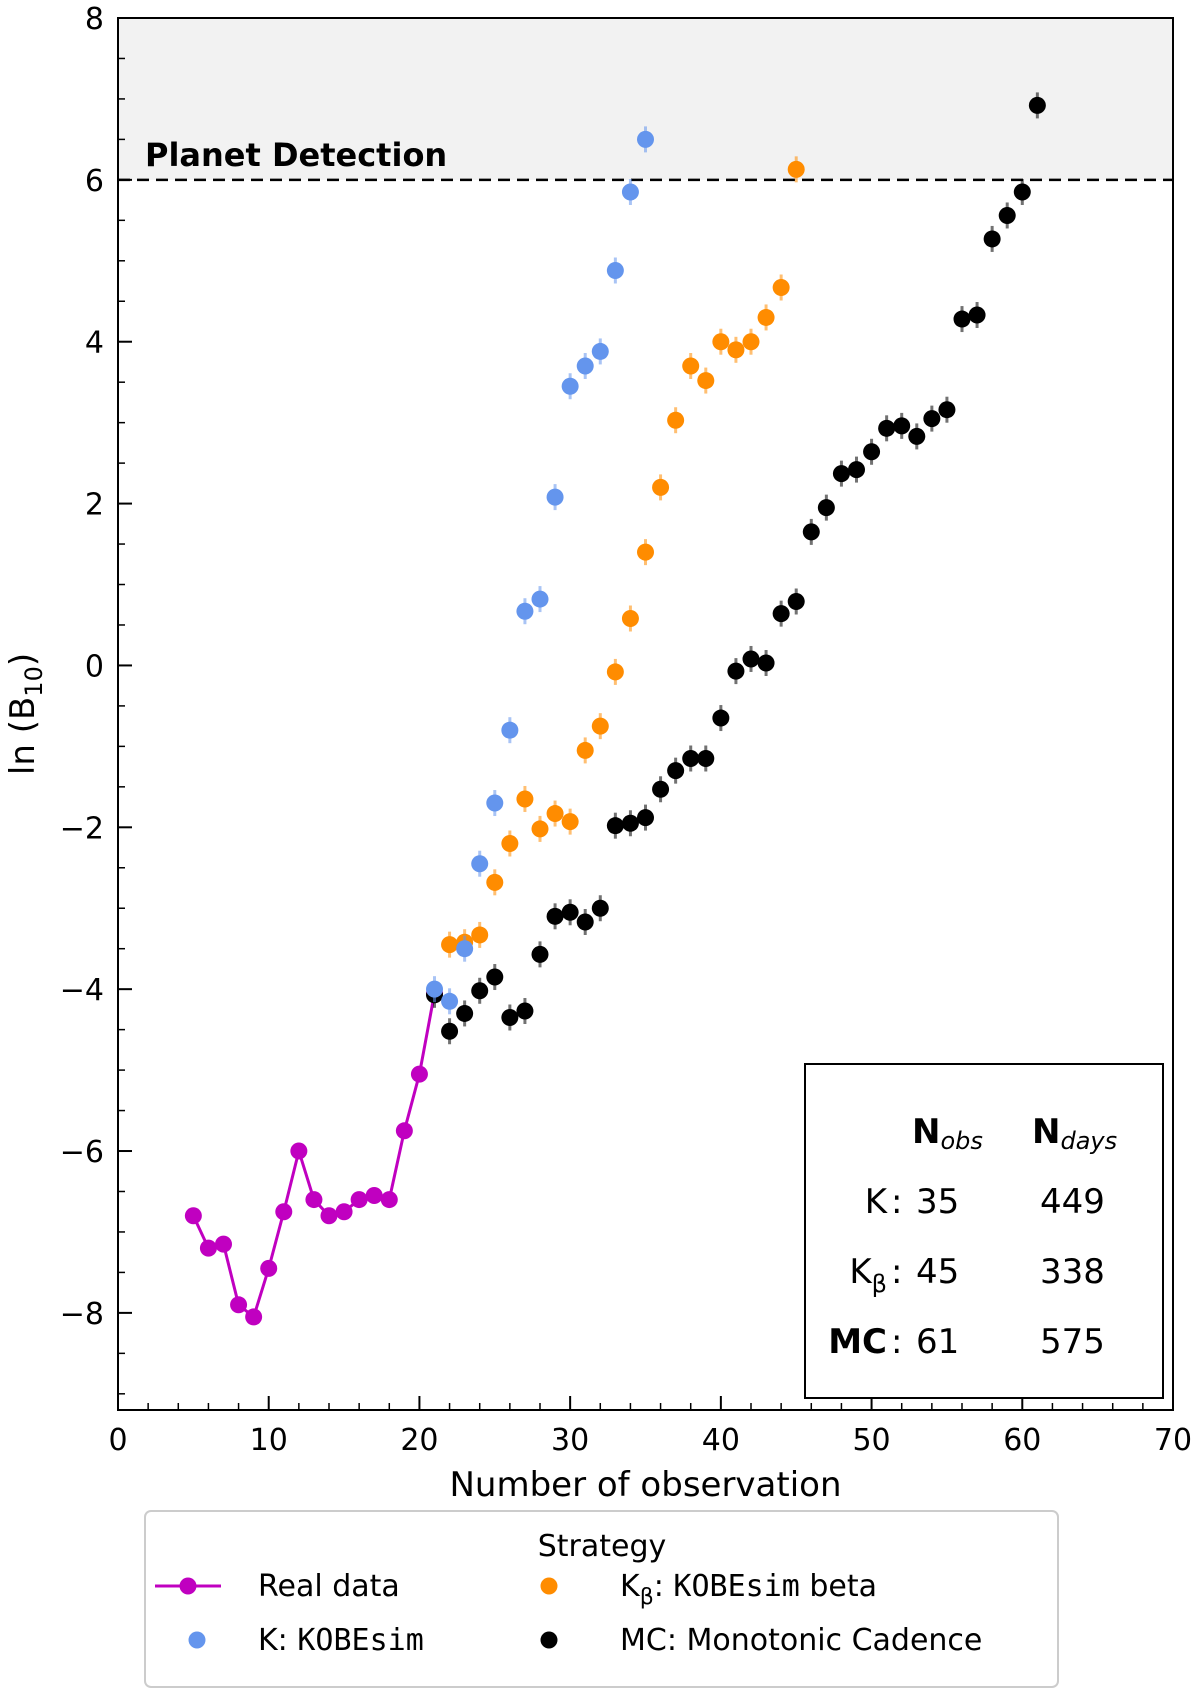 Image resolution: width=1200 pixels, height=1694 pixels. I want to click on summary-row-days: 575, so click(1072, 1342).